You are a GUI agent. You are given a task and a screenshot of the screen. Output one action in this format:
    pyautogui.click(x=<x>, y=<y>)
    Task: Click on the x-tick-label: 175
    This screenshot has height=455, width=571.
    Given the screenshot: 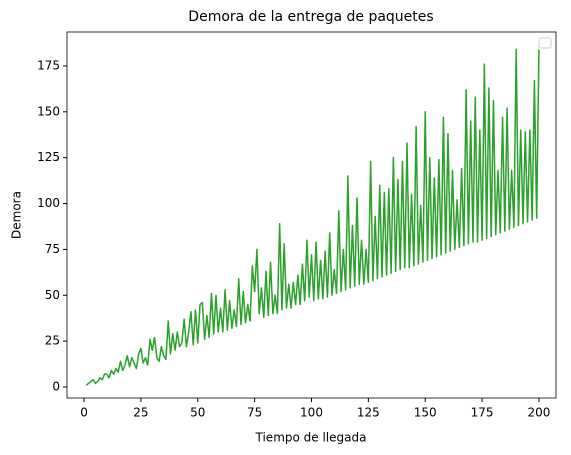 What is the action you would take?
    pyautogui.click(x=482, y=413)
    